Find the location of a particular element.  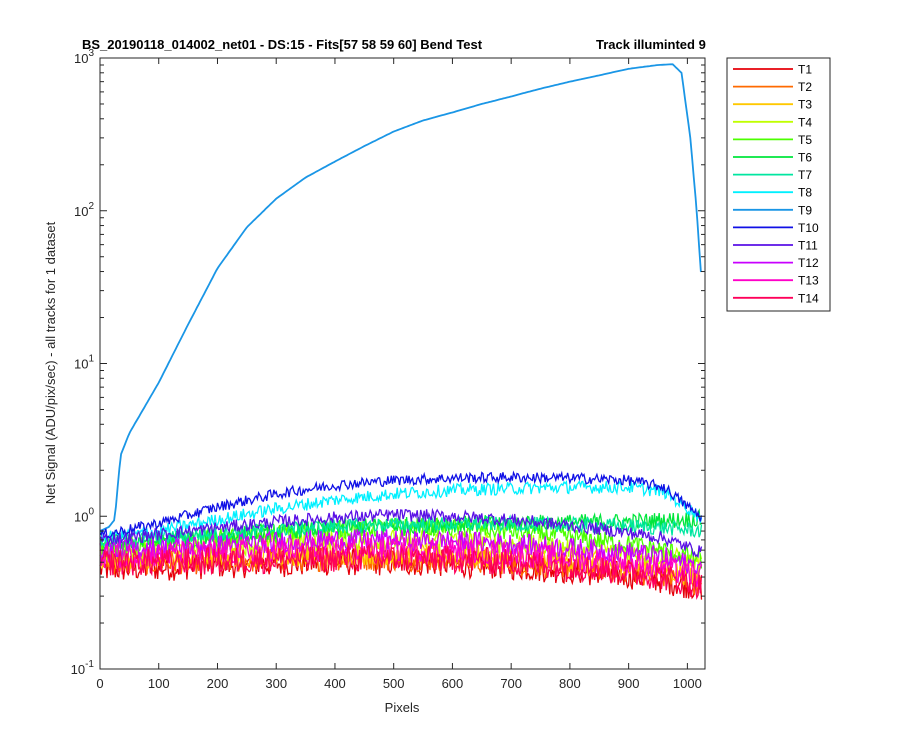

series-line-t10 is located at coordinates (401, 505).